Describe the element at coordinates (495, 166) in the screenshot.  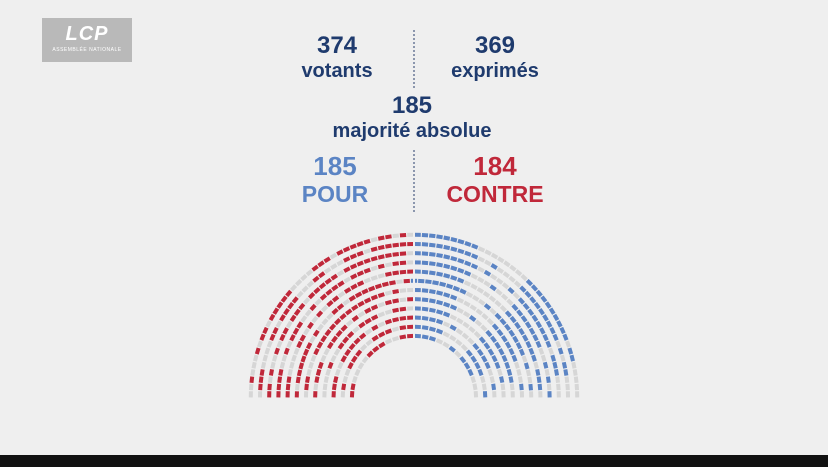
I see `contre-value: 184` at that location.